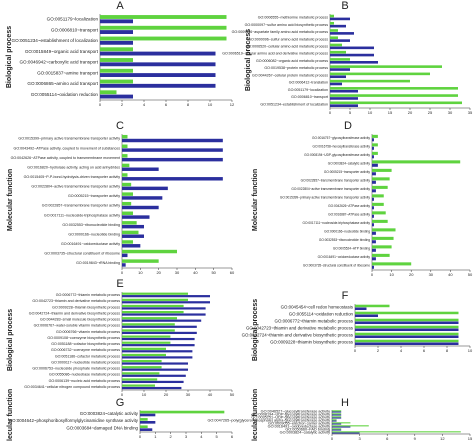 This screenshot has width=474, height=441. What do you see at coordinates (351, 249) in the screenshot?
I see `category-label: GO:0005524~ATP binding` at bounding box center [351, 249].